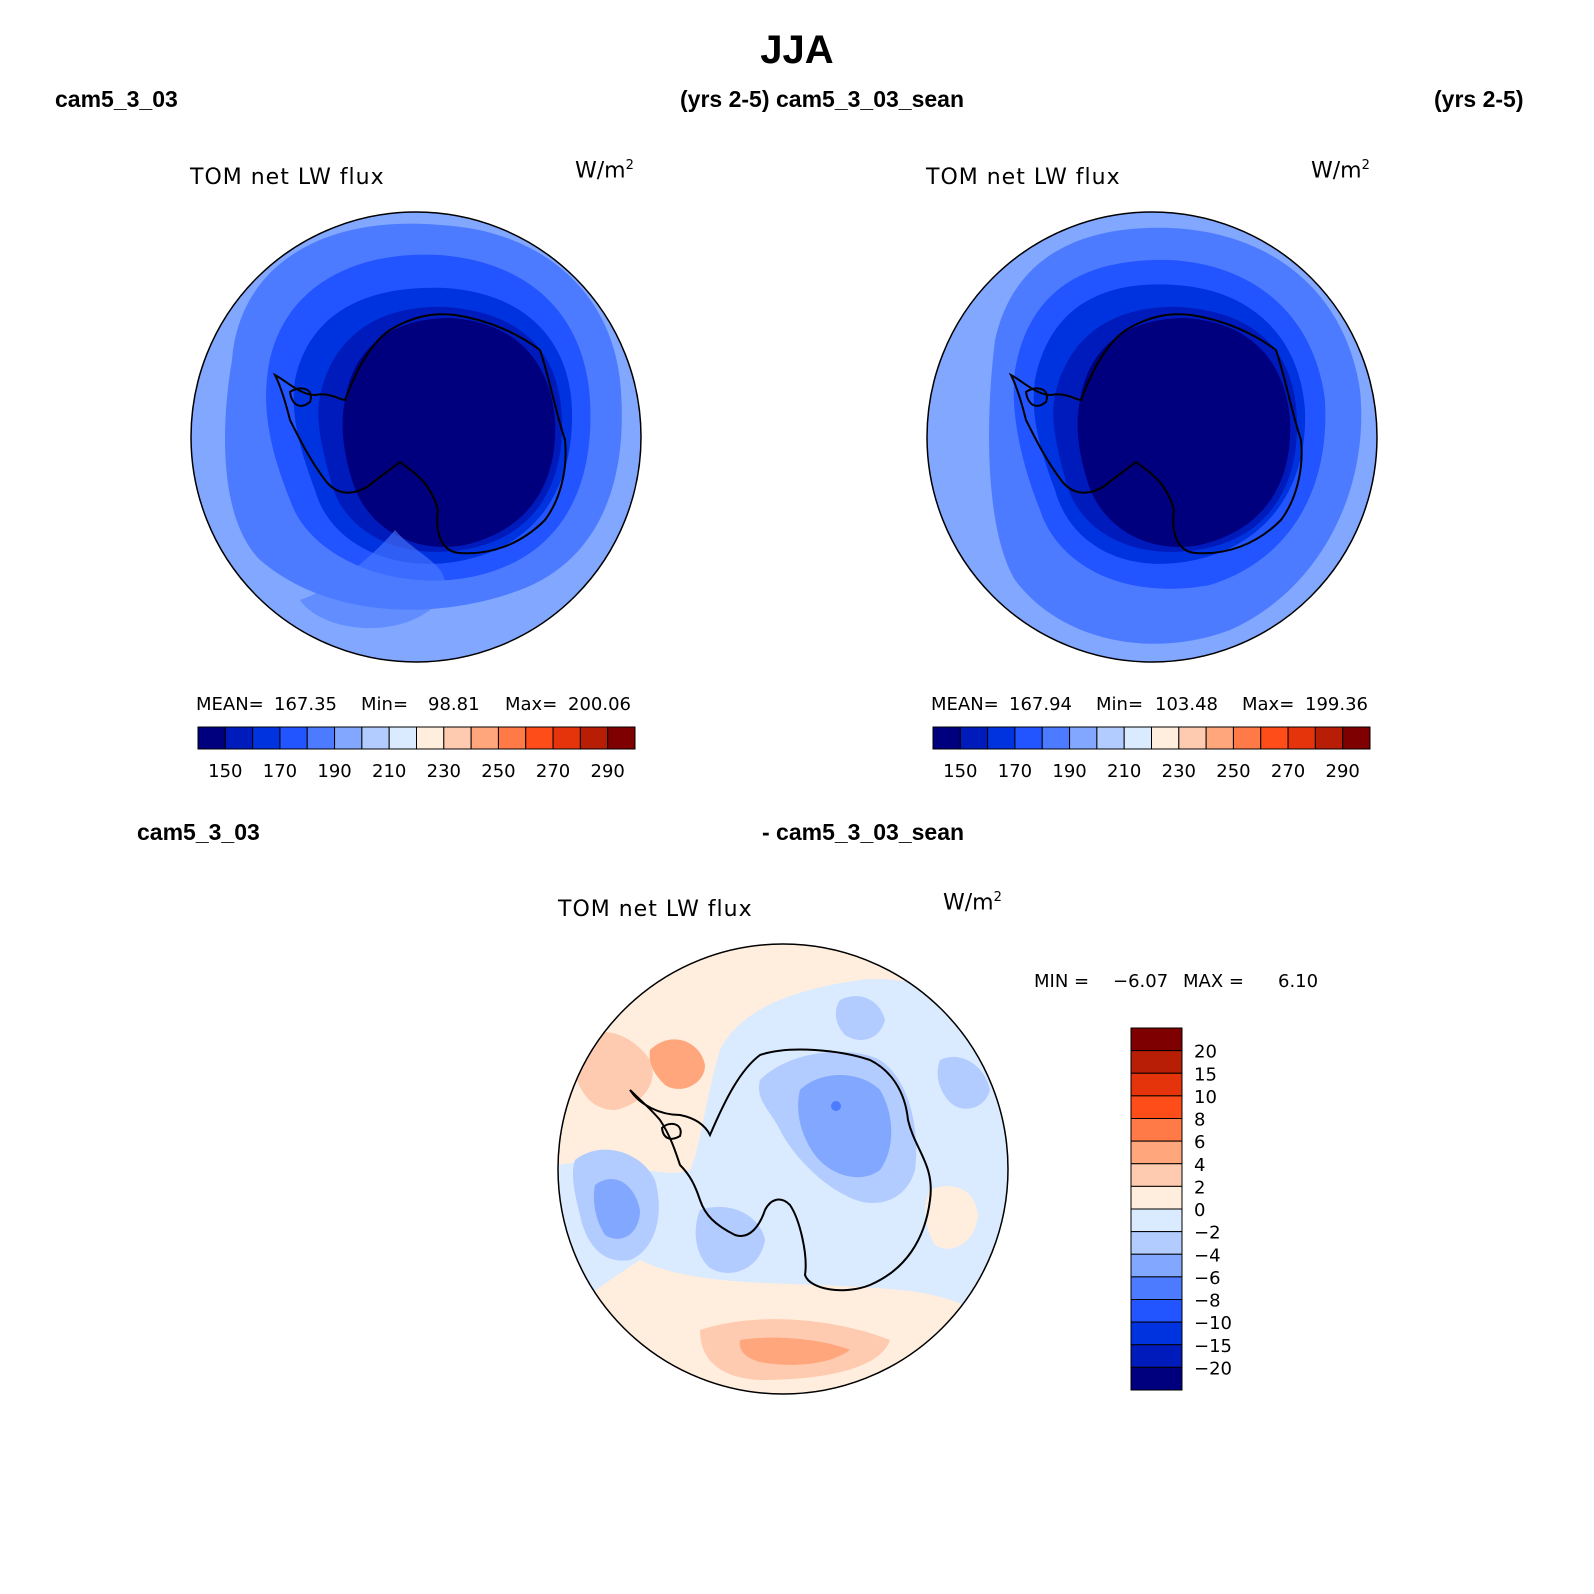 Image resolution: width=1594 pixels, height=1594 pixels. What do you see at coordinates (1268, 704) in the screenshot?
I see `panel2-max-label: Max=` at bounding box center [1268, 704].